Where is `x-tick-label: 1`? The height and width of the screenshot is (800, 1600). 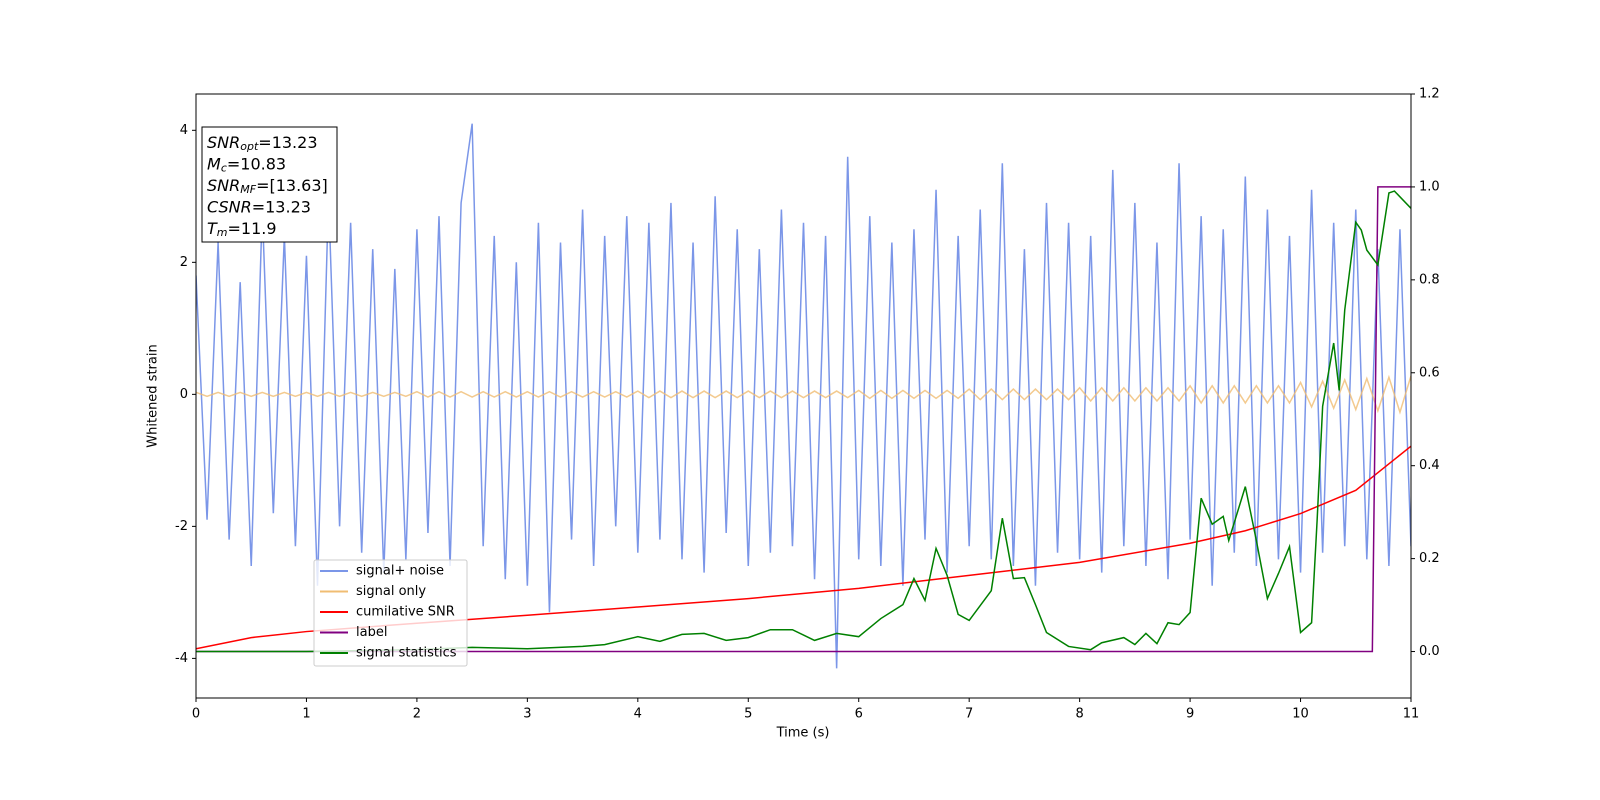 x-tick-label: 1 is located at coordinates (306, 714).